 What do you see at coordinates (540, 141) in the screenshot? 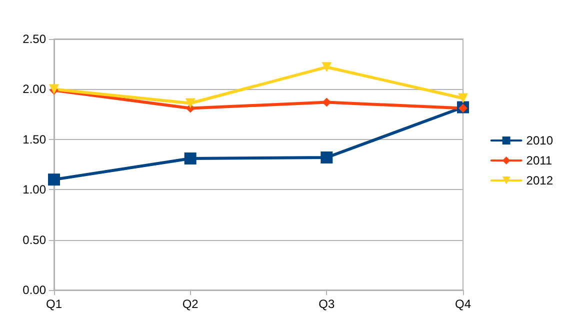
I see `legend-label: 2010` at bounding box center [540, 141].